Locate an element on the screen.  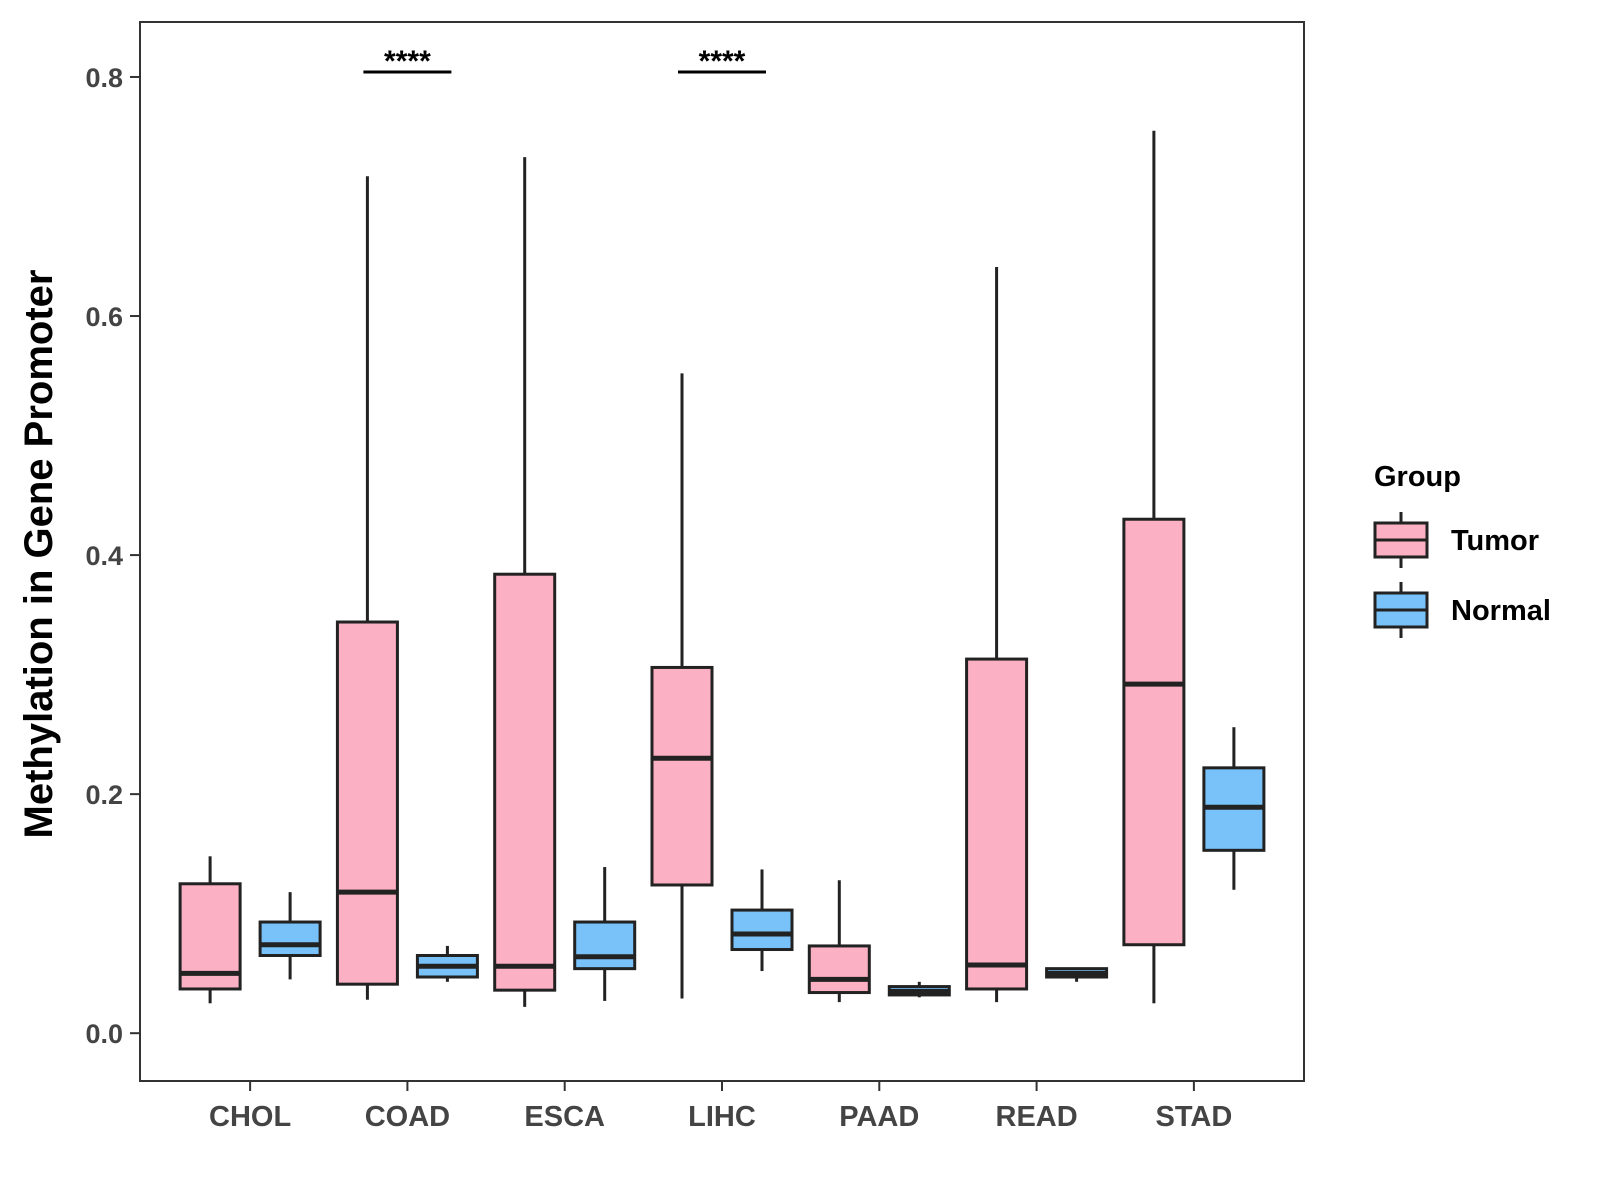
legend-label: Tumor is located at coordinates (1495, 541).